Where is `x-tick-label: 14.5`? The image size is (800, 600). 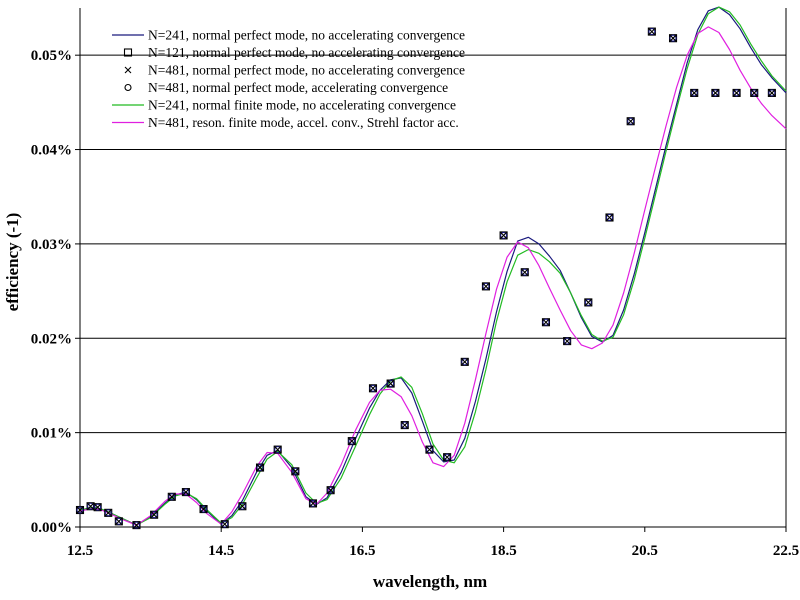 x-tick-label: 14.5 is located at coordinates (221, 551).